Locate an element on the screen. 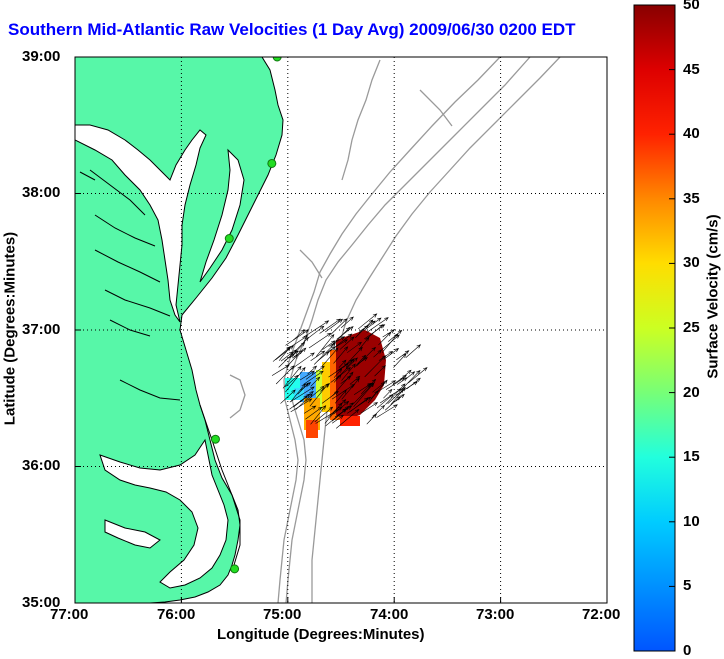 This screenshot has width=724, height=659. y-tick-label: 37:00 is located at coordinates (41, 329).